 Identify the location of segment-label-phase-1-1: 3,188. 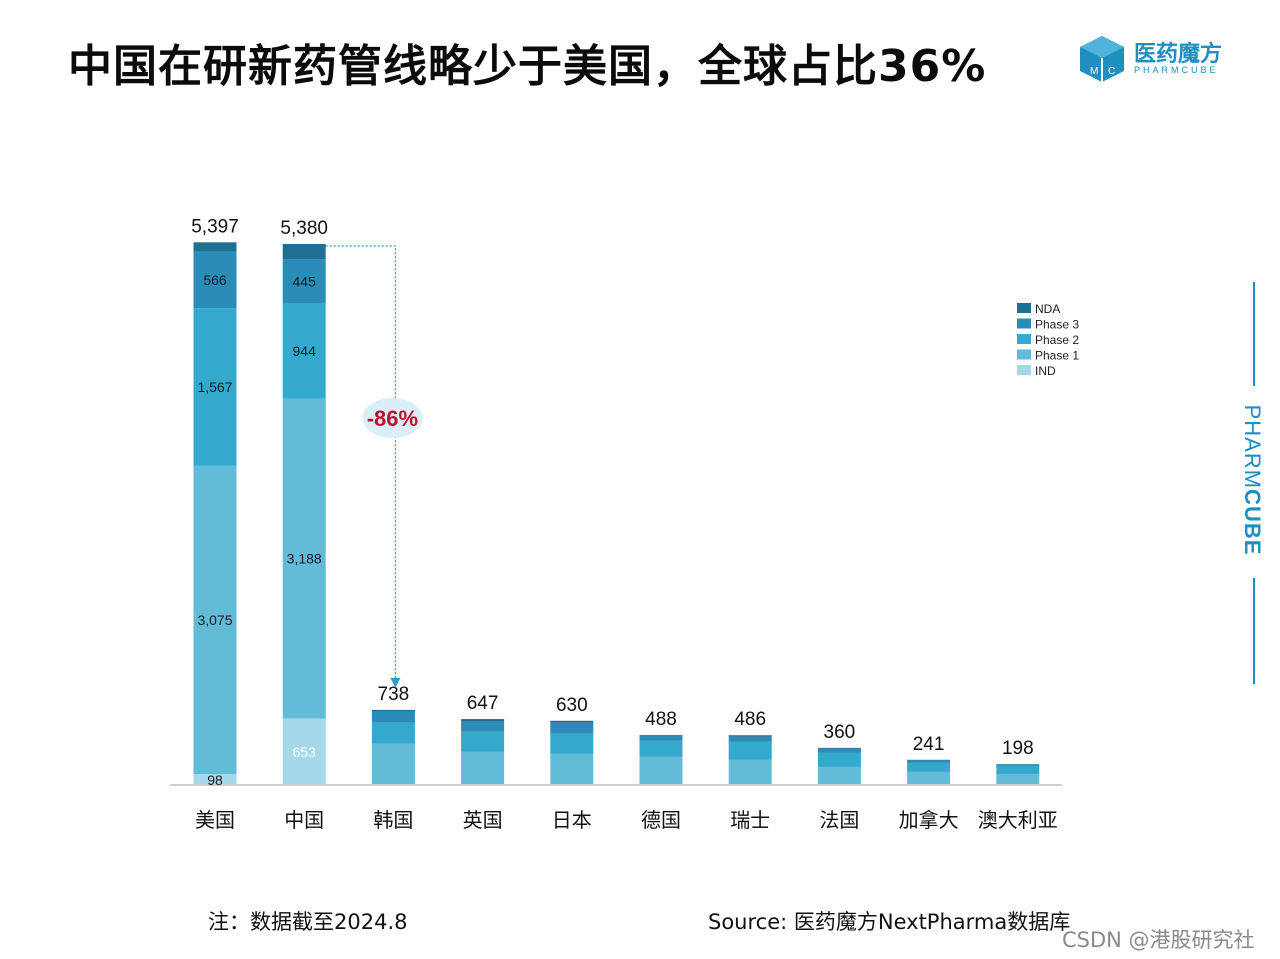
(304, 558).